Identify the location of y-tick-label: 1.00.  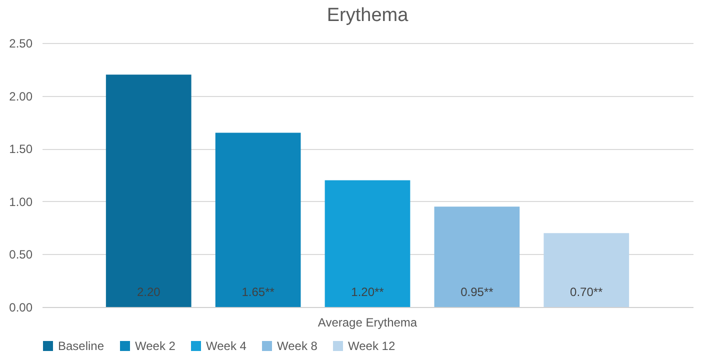
(21, 201).